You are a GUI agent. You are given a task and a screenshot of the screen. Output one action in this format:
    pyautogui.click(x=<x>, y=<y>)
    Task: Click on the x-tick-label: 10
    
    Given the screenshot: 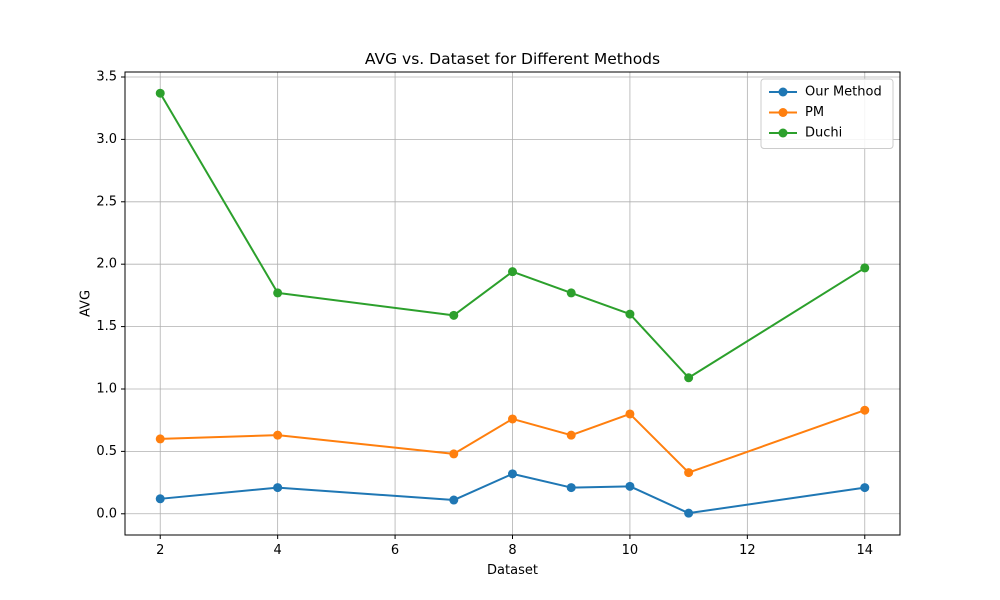 What is the action you would take?
    pyautogui.click(x=630, y=550)
    